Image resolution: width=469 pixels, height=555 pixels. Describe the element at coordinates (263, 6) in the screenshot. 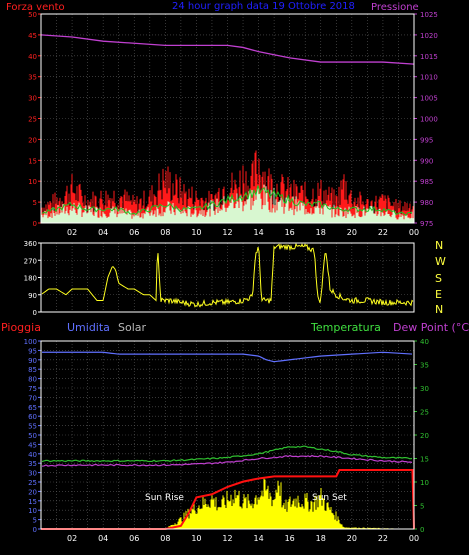

I see `header-title: 24 hour graph data 19 Ottobre 2018` at that location.